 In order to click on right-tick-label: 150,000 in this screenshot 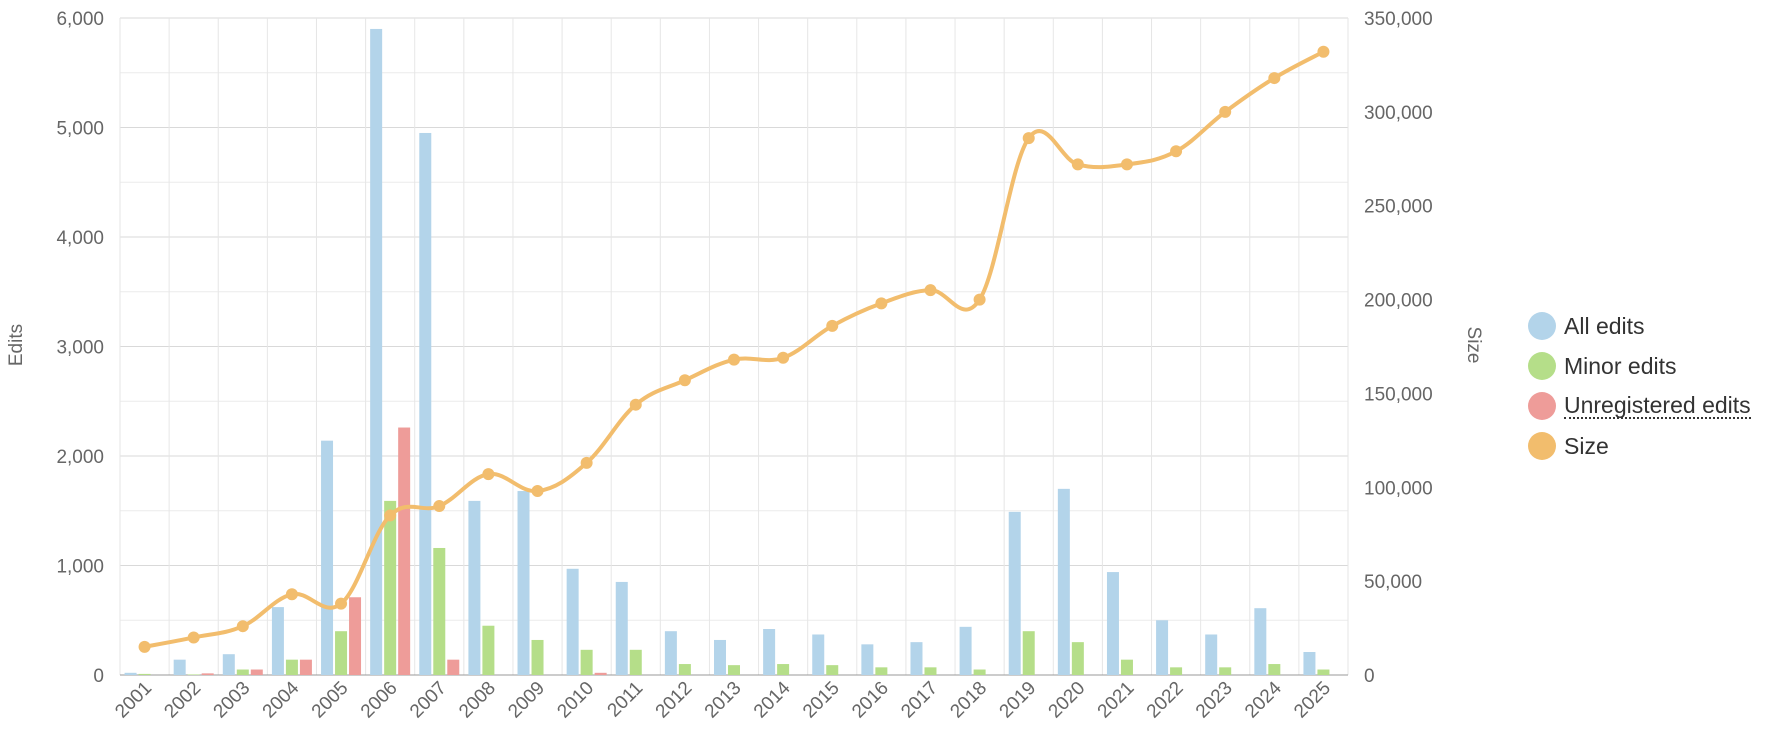, I will do `click(1398, 394)`.